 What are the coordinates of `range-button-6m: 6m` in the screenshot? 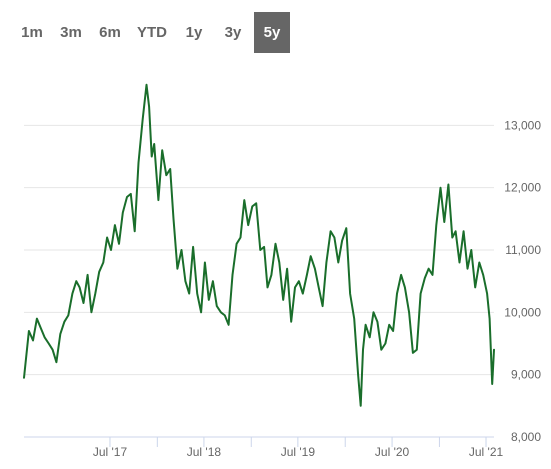 It's located at (110, 32).